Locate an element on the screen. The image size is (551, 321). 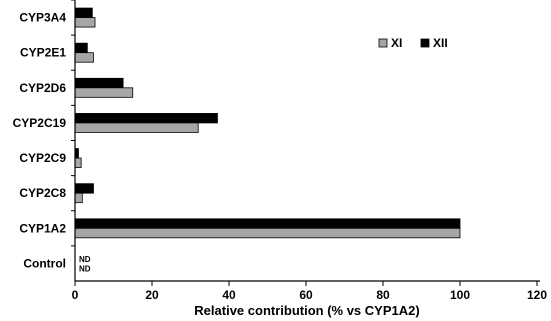
x-tick-label: 100 is located at coordinates (460, 295).